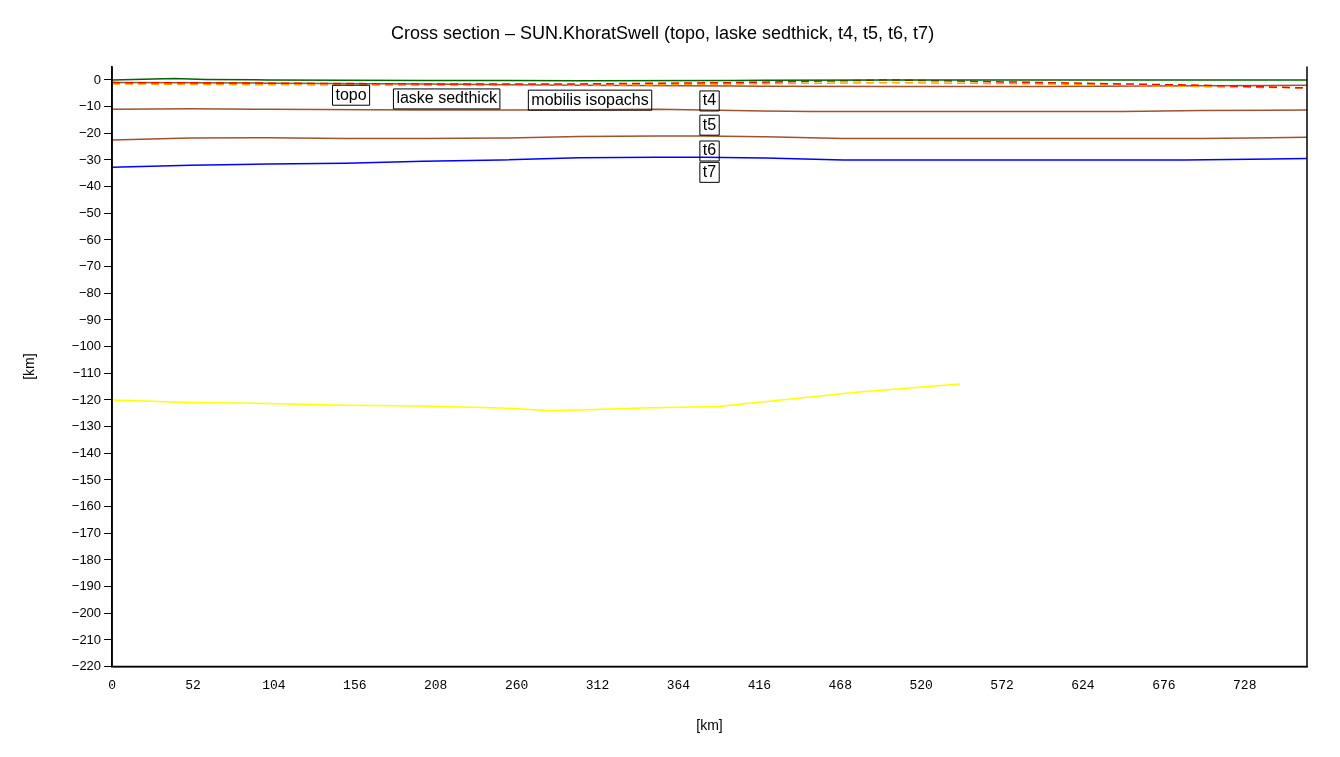 This screenshot has height=757, width=1340. What do you see at coordinates (90, 132) in the screenshot?
I see `y-tick-label: −20` at bounding box center [90, 132].